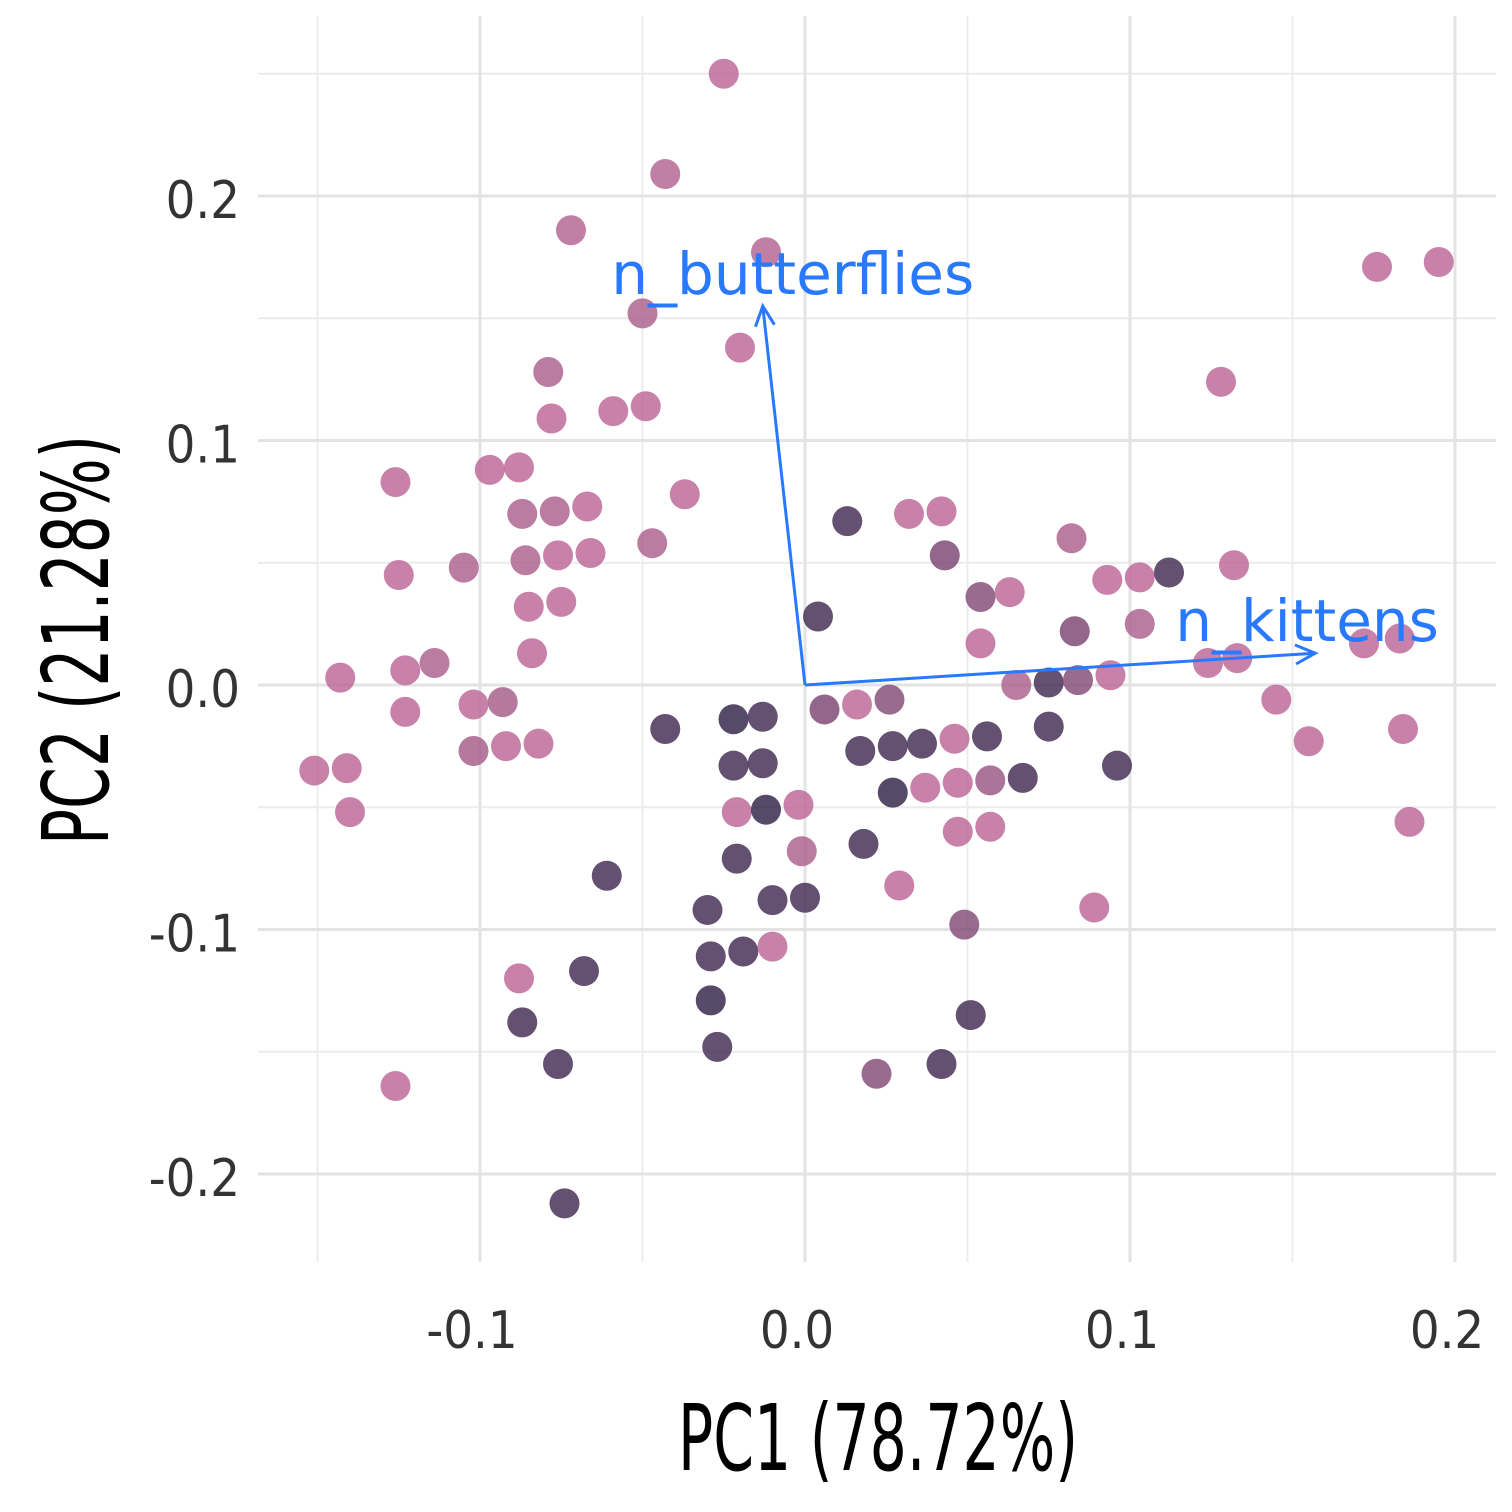  I want to click on loading-label-n_kittens: n_kittens, so click(1307, 621).